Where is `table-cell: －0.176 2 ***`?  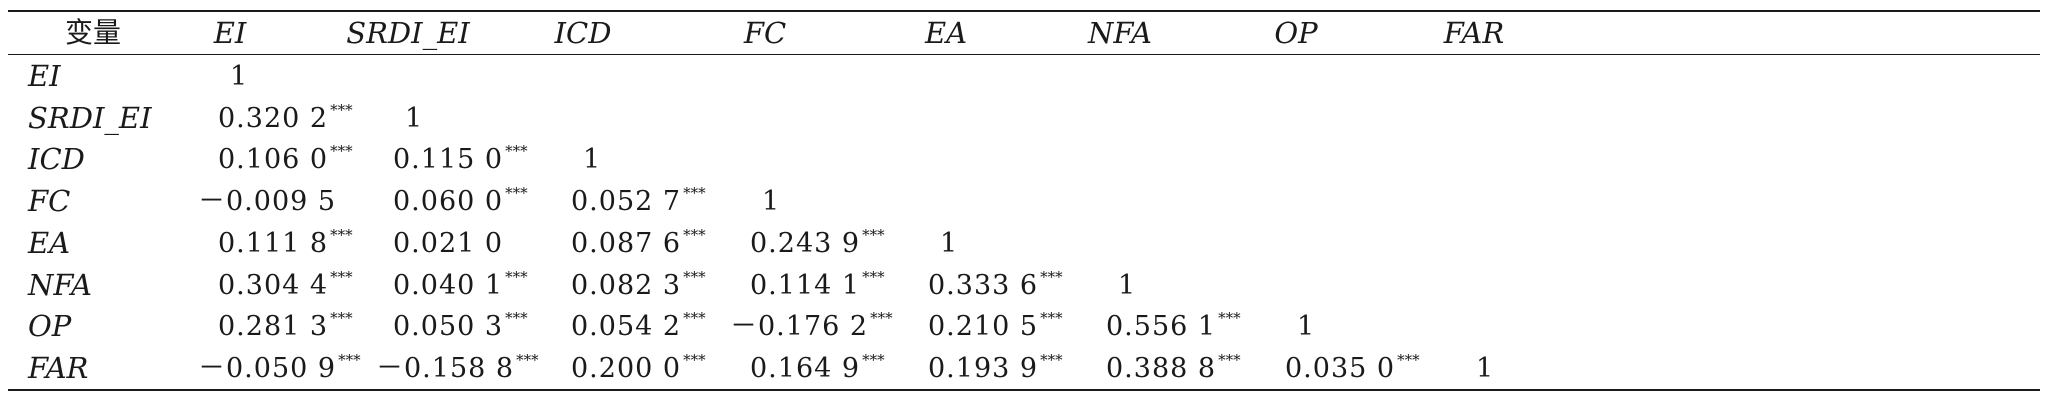
table-cell: －0.176 2 *** is located at coordinates (811, 326).